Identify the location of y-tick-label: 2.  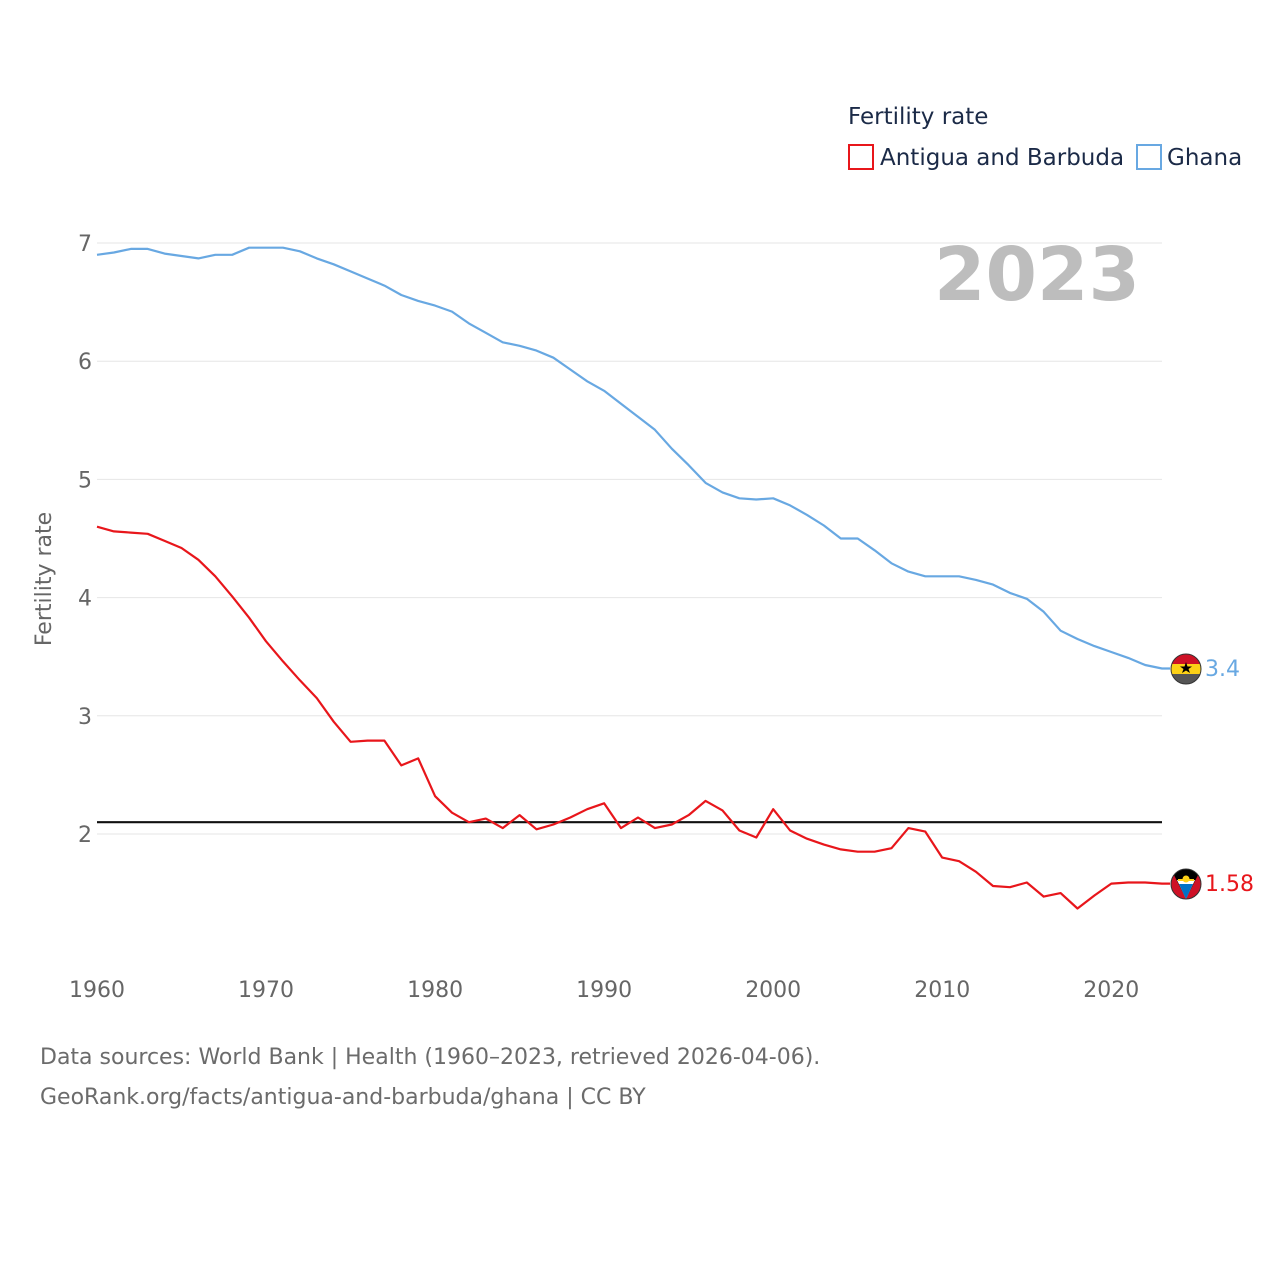
(85, 835).